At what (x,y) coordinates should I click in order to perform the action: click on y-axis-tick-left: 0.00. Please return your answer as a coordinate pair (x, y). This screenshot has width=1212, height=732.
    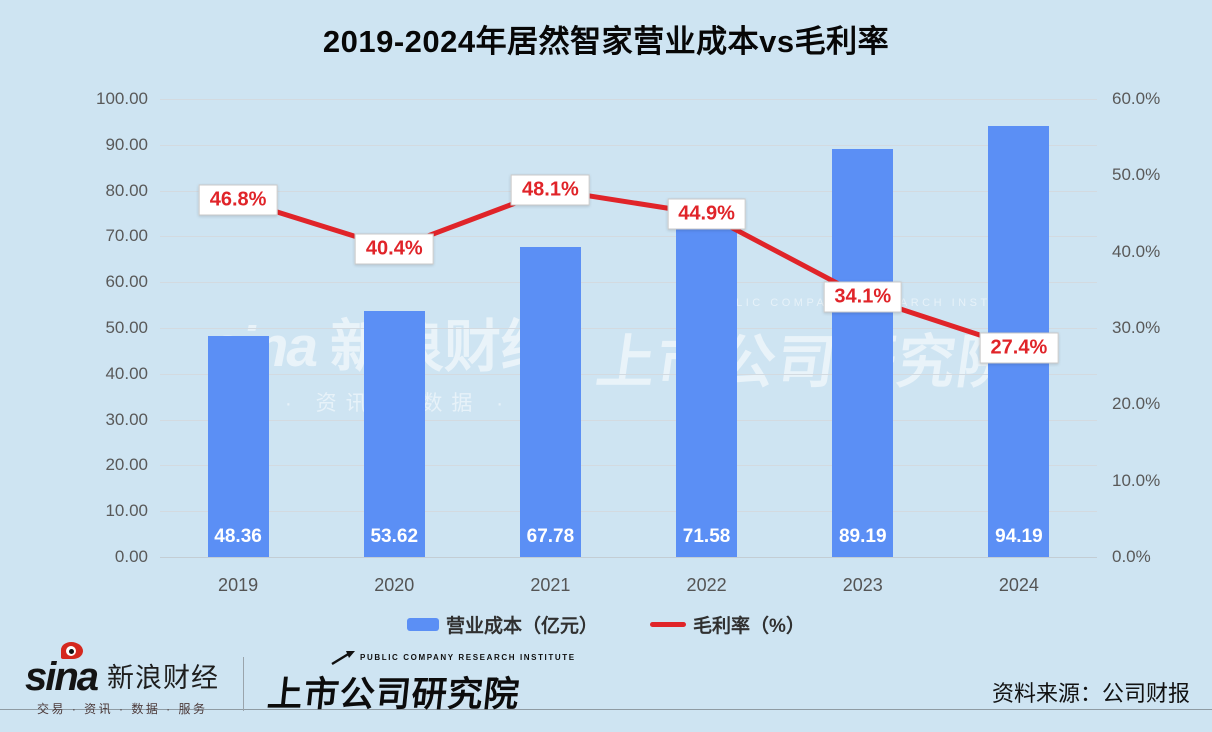
    Looking at the image, I should click on (131, 556).